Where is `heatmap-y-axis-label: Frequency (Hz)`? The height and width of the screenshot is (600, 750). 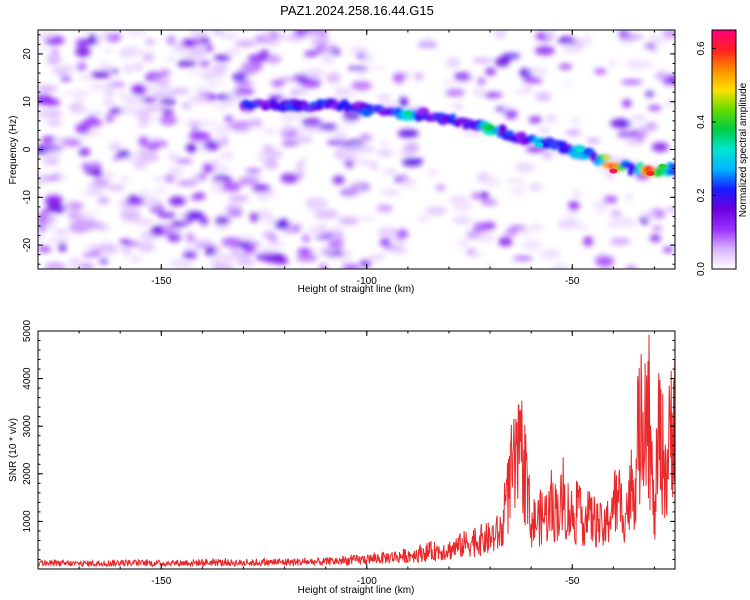
heatmap-y-axis-label: Frequency (Hz) is located at coordinates (13, 150).